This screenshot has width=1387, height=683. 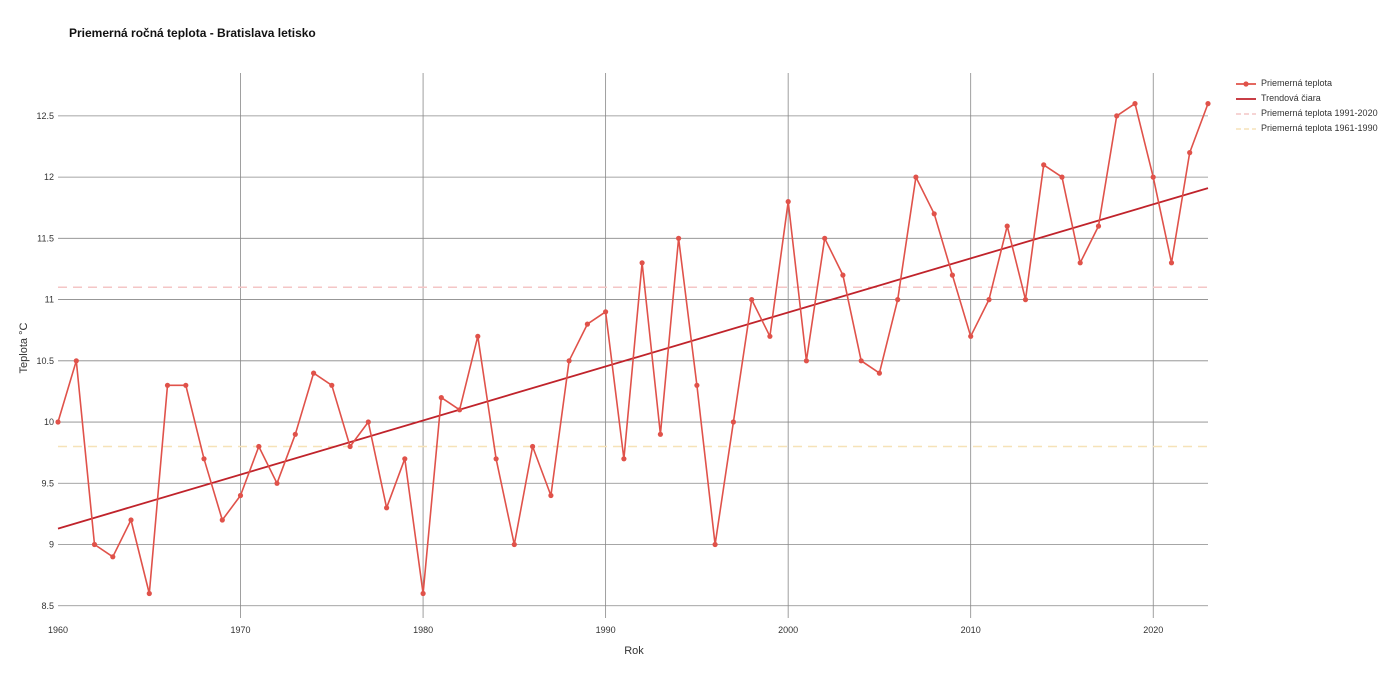 I want to click on y-tick-label: 9, so click(x=51, y=545).